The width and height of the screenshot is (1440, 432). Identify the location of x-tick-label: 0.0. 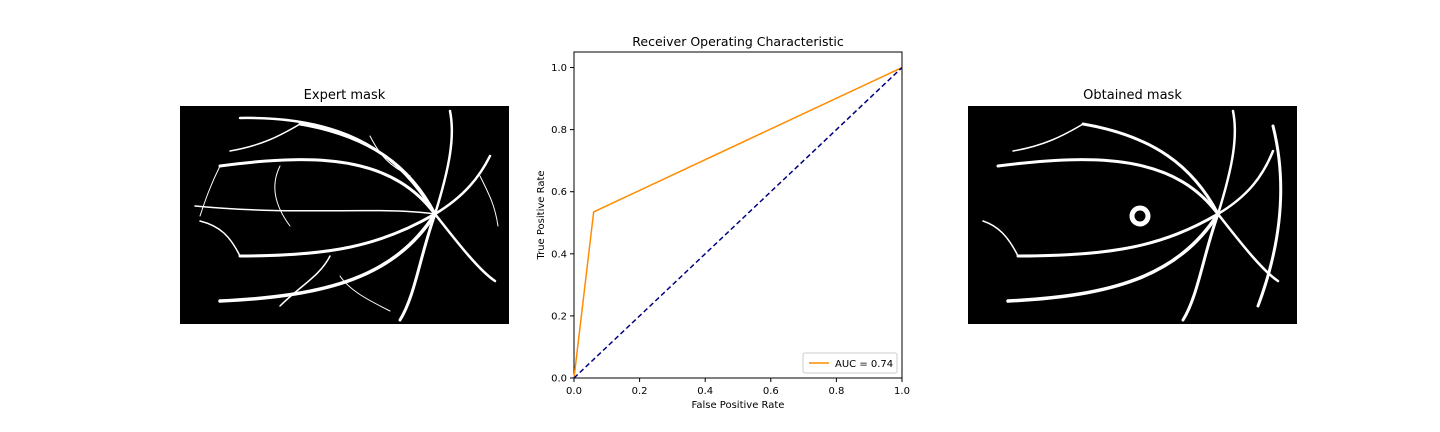
(574, 391).